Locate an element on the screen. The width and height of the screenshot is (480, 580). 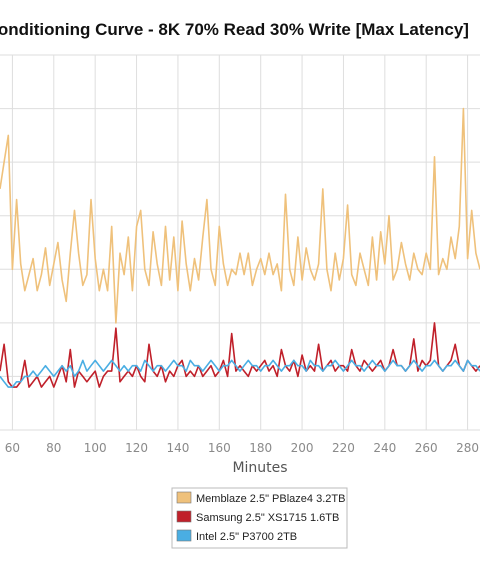
x-tick-label: 160 is located at coordinates (219, 448).